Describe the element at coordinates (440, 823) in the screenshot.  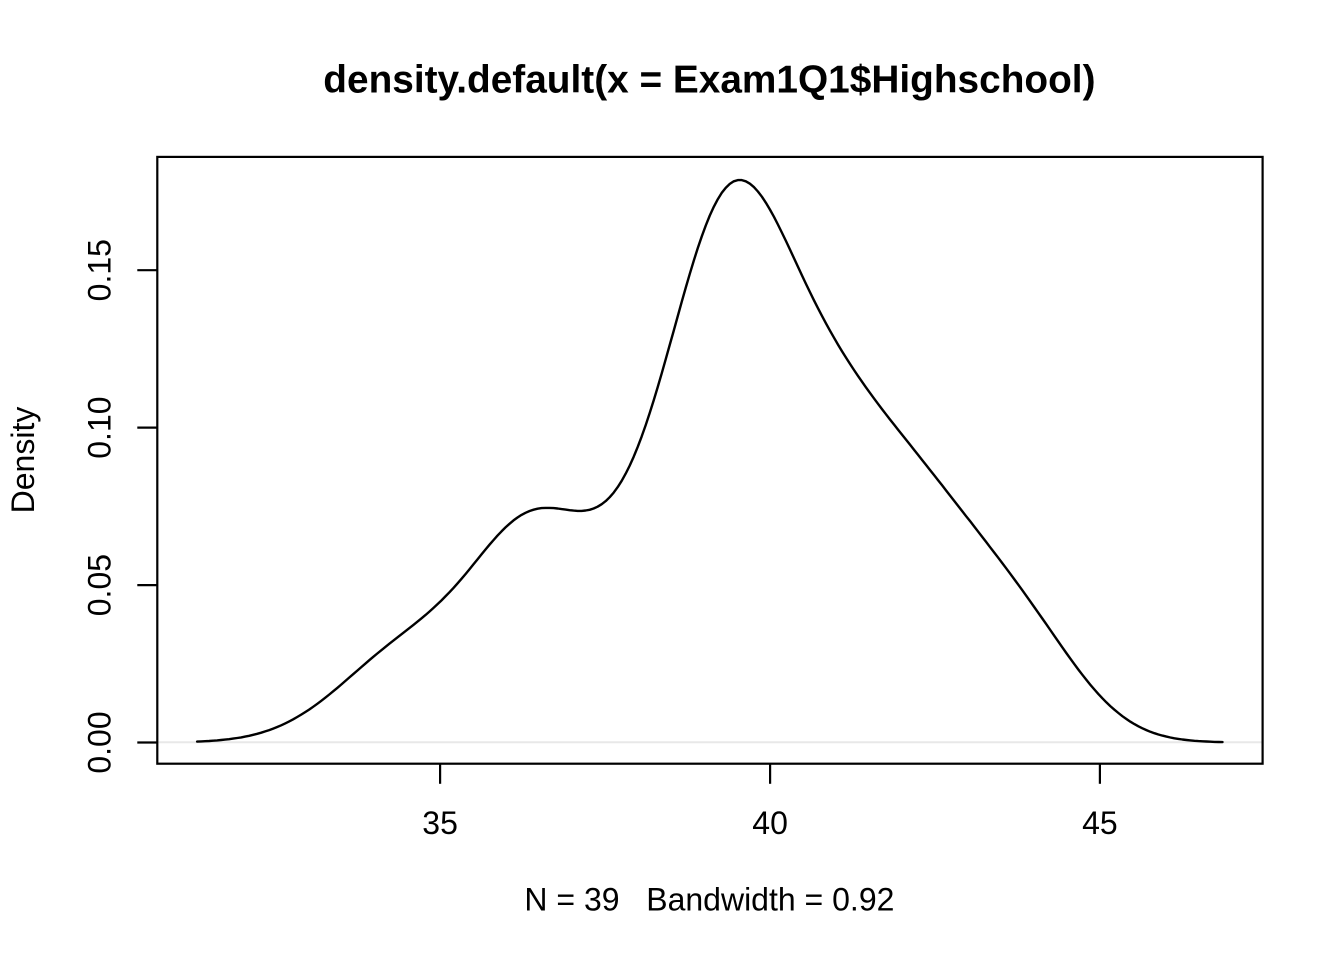
I see `svg-text: 35` at that location.